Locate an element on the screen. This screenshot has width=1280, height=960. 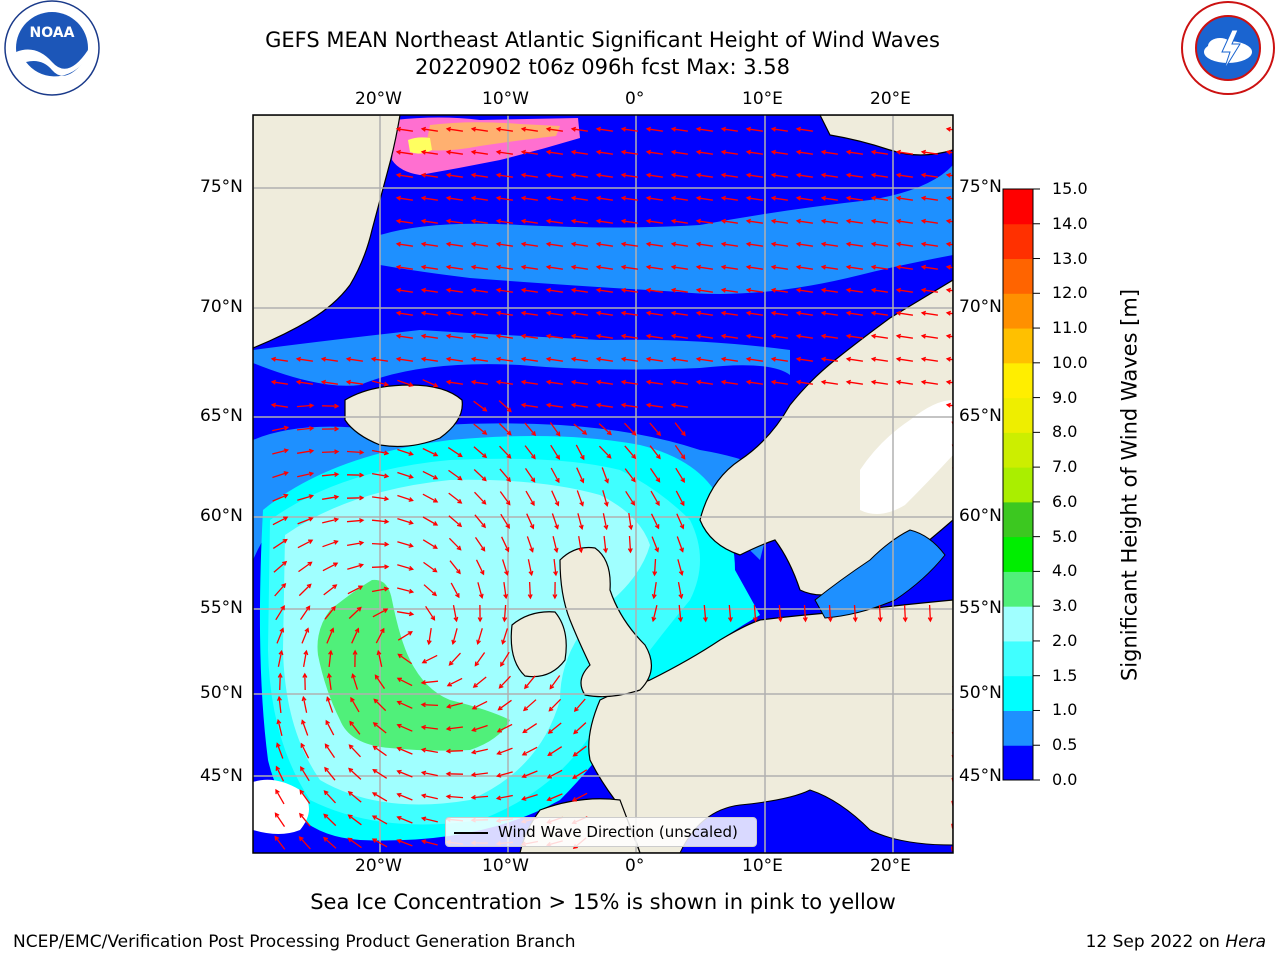
lat-tick: 55°N is located at coordinates (980, 608).